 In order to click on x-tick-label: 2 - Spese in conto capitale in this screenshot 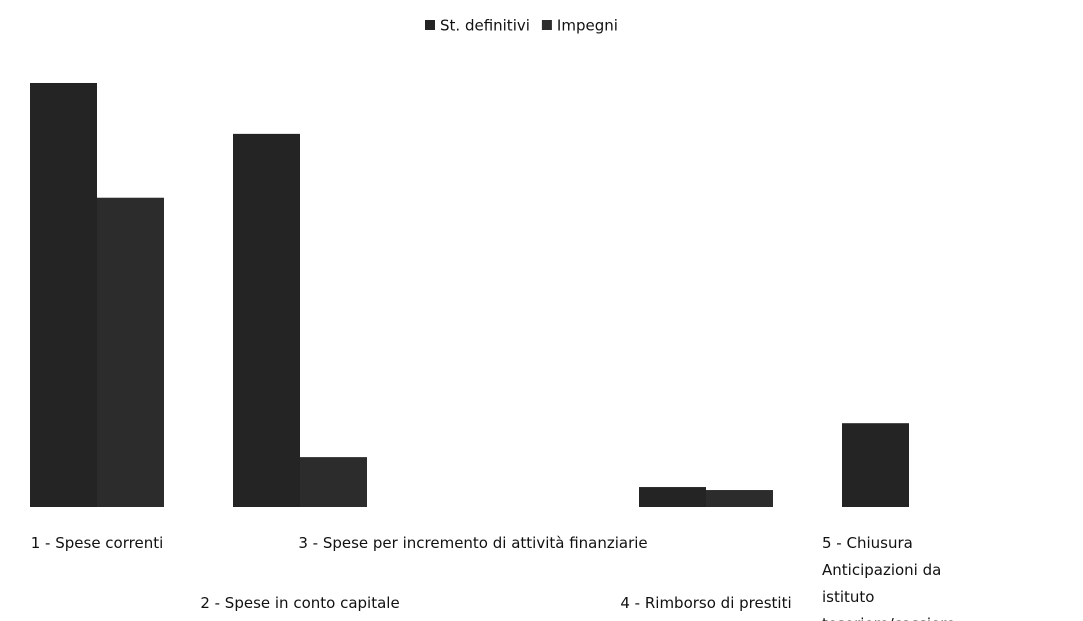, I will do `click(300, 603)`.